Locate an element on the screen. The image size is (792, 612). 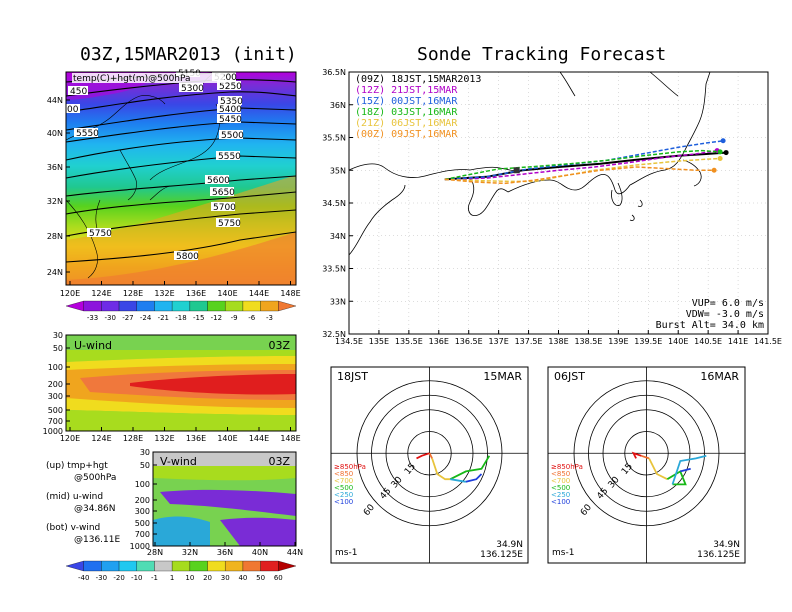
wind-colorbar-label: -10 is located at coordinates (136, 578).